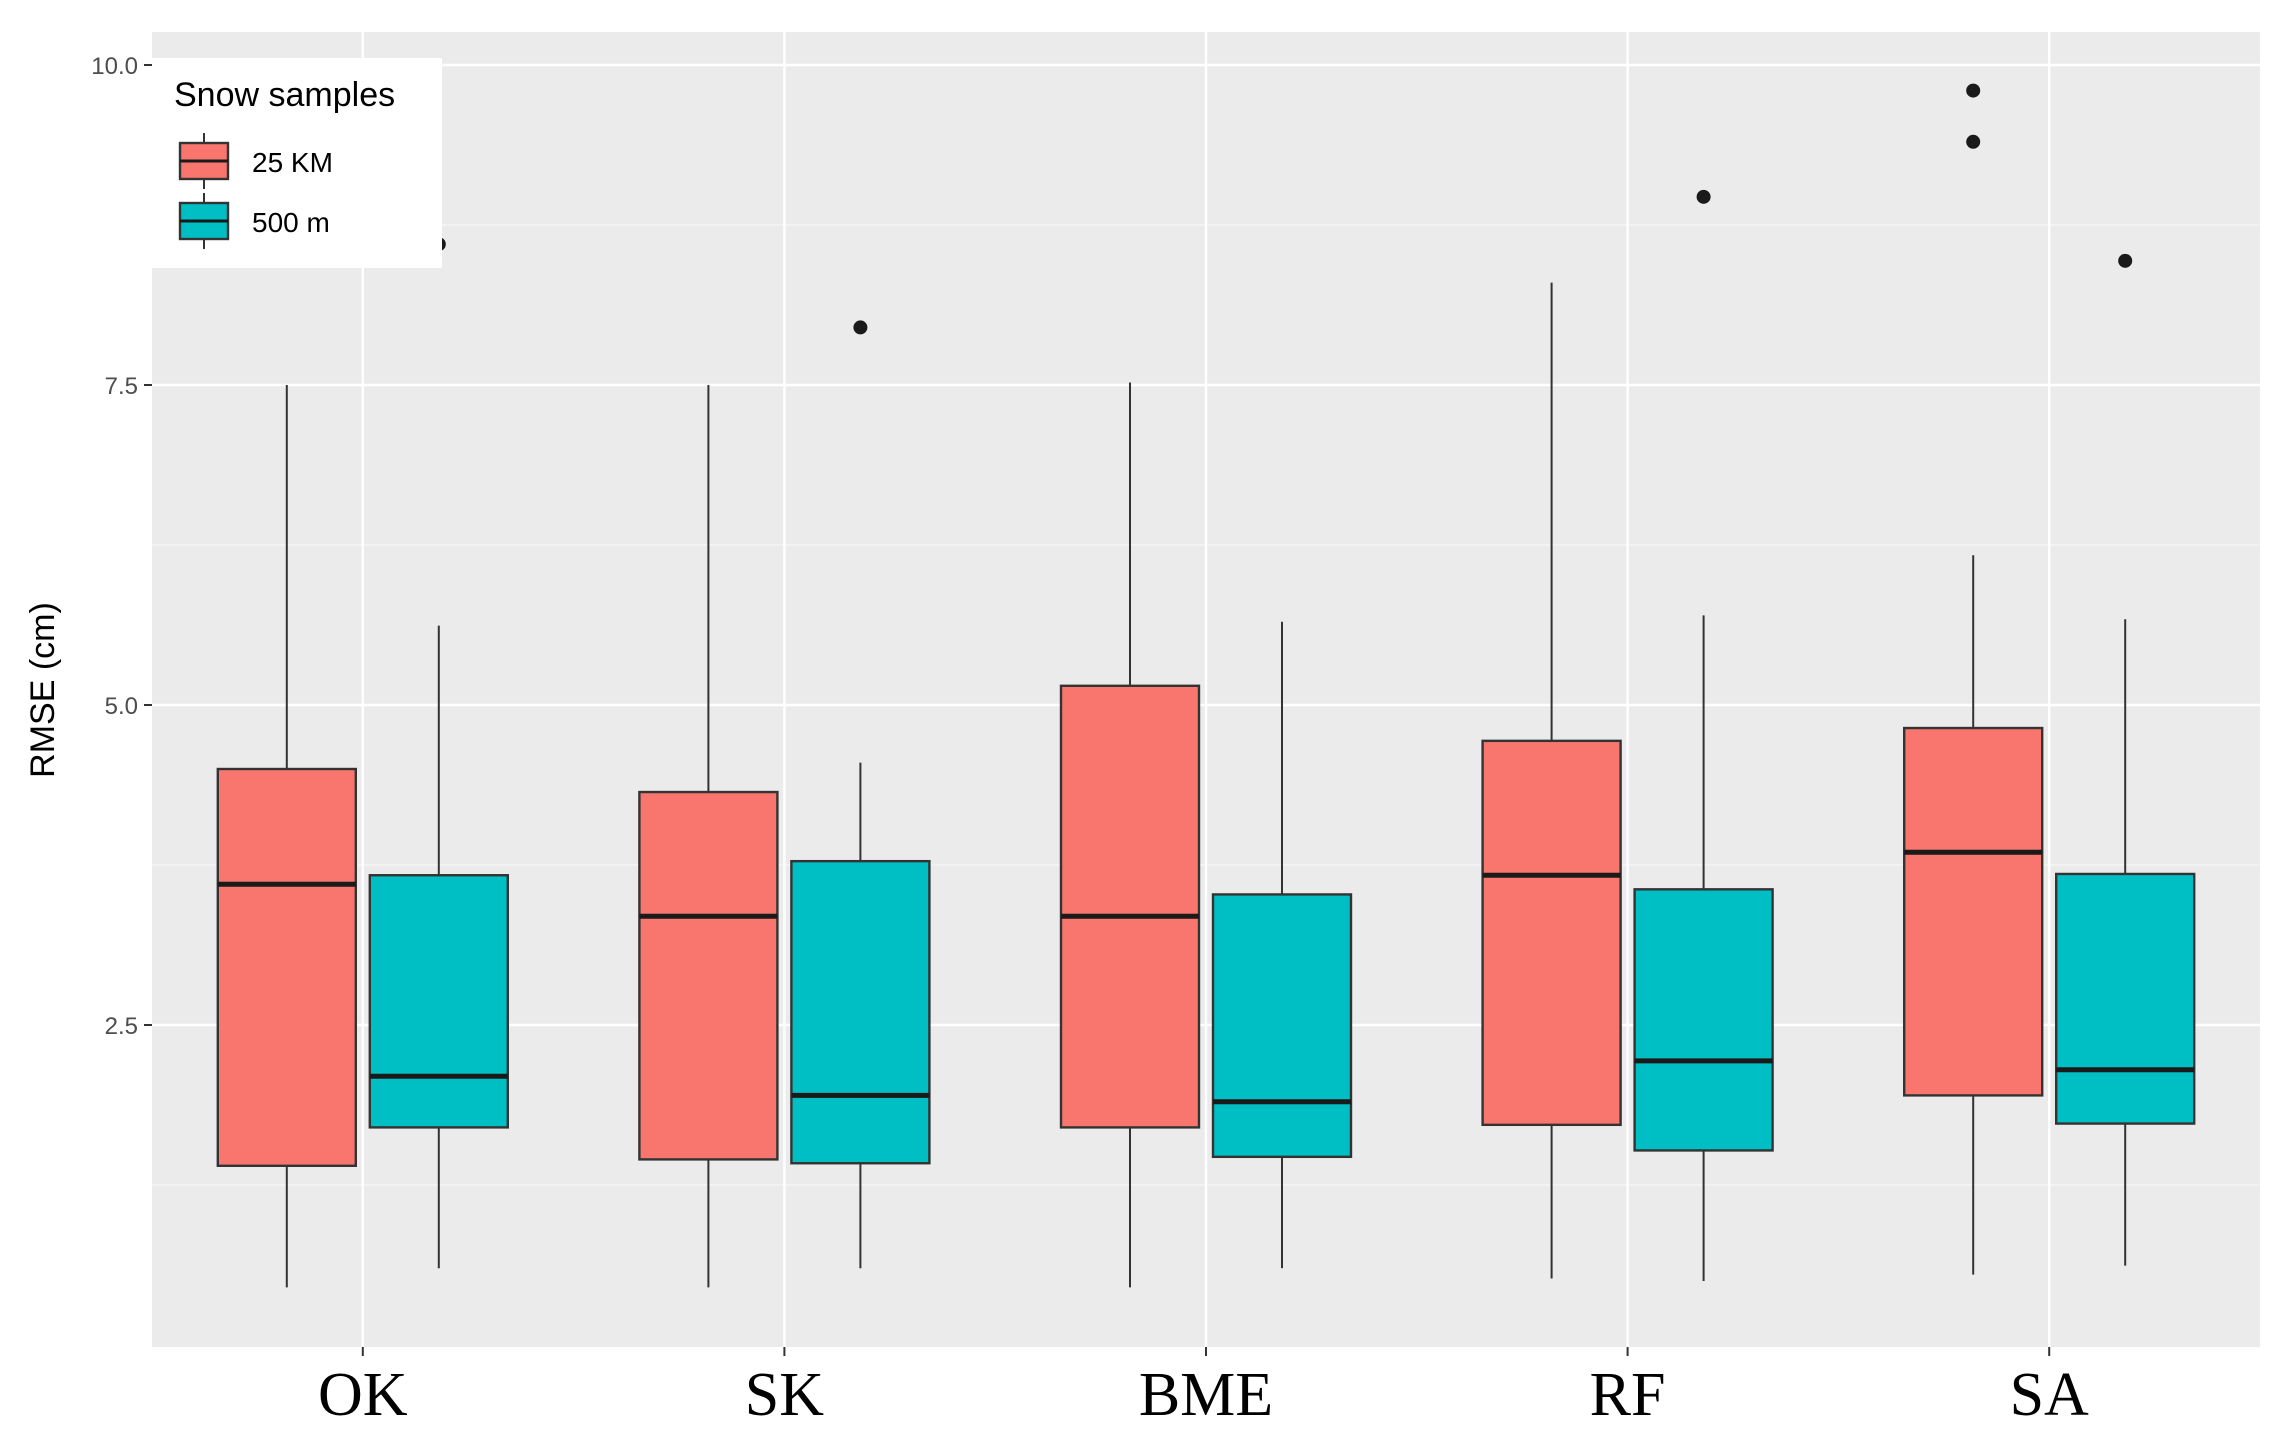 This screenshot has width=2272, height=1432. What do you see at coordinates (860, 794) in the screenshot?
I see `box-500m-sk` at bounding box center [860, 794].